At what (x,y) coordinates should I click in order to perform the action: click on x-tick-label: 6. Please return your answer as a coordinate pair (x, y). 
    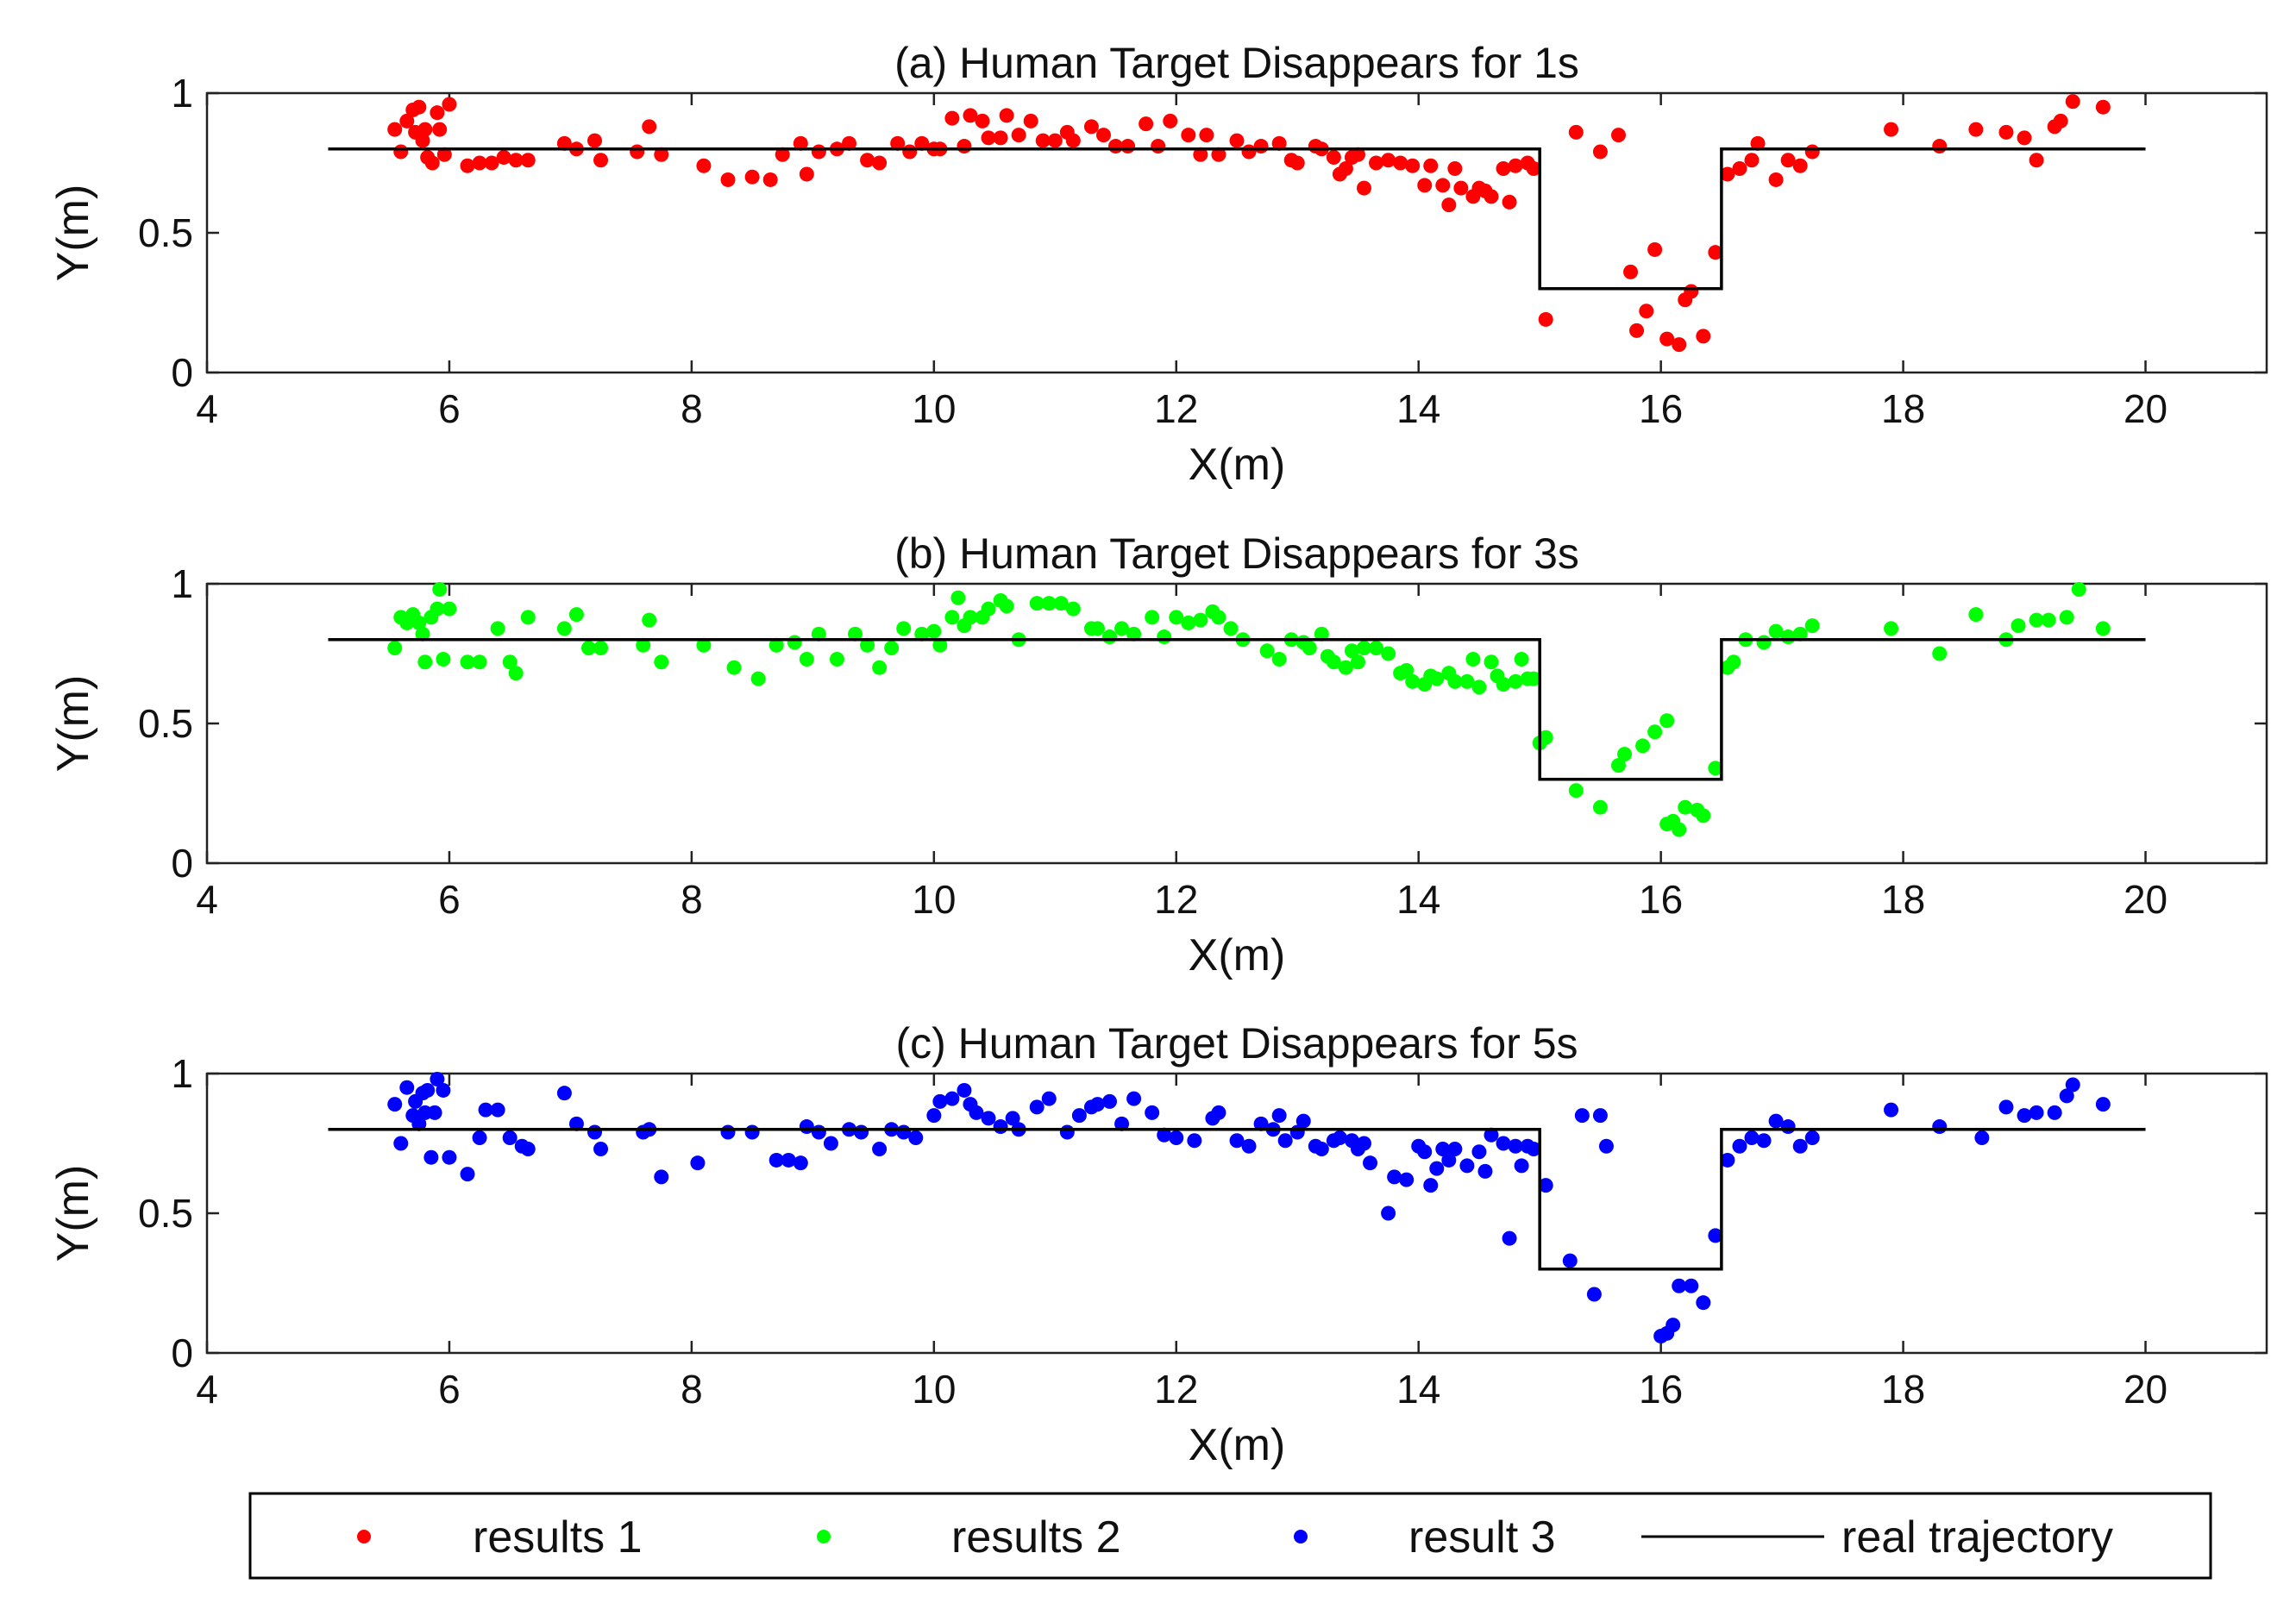
    Looking at the image, I should click on (449, 409).